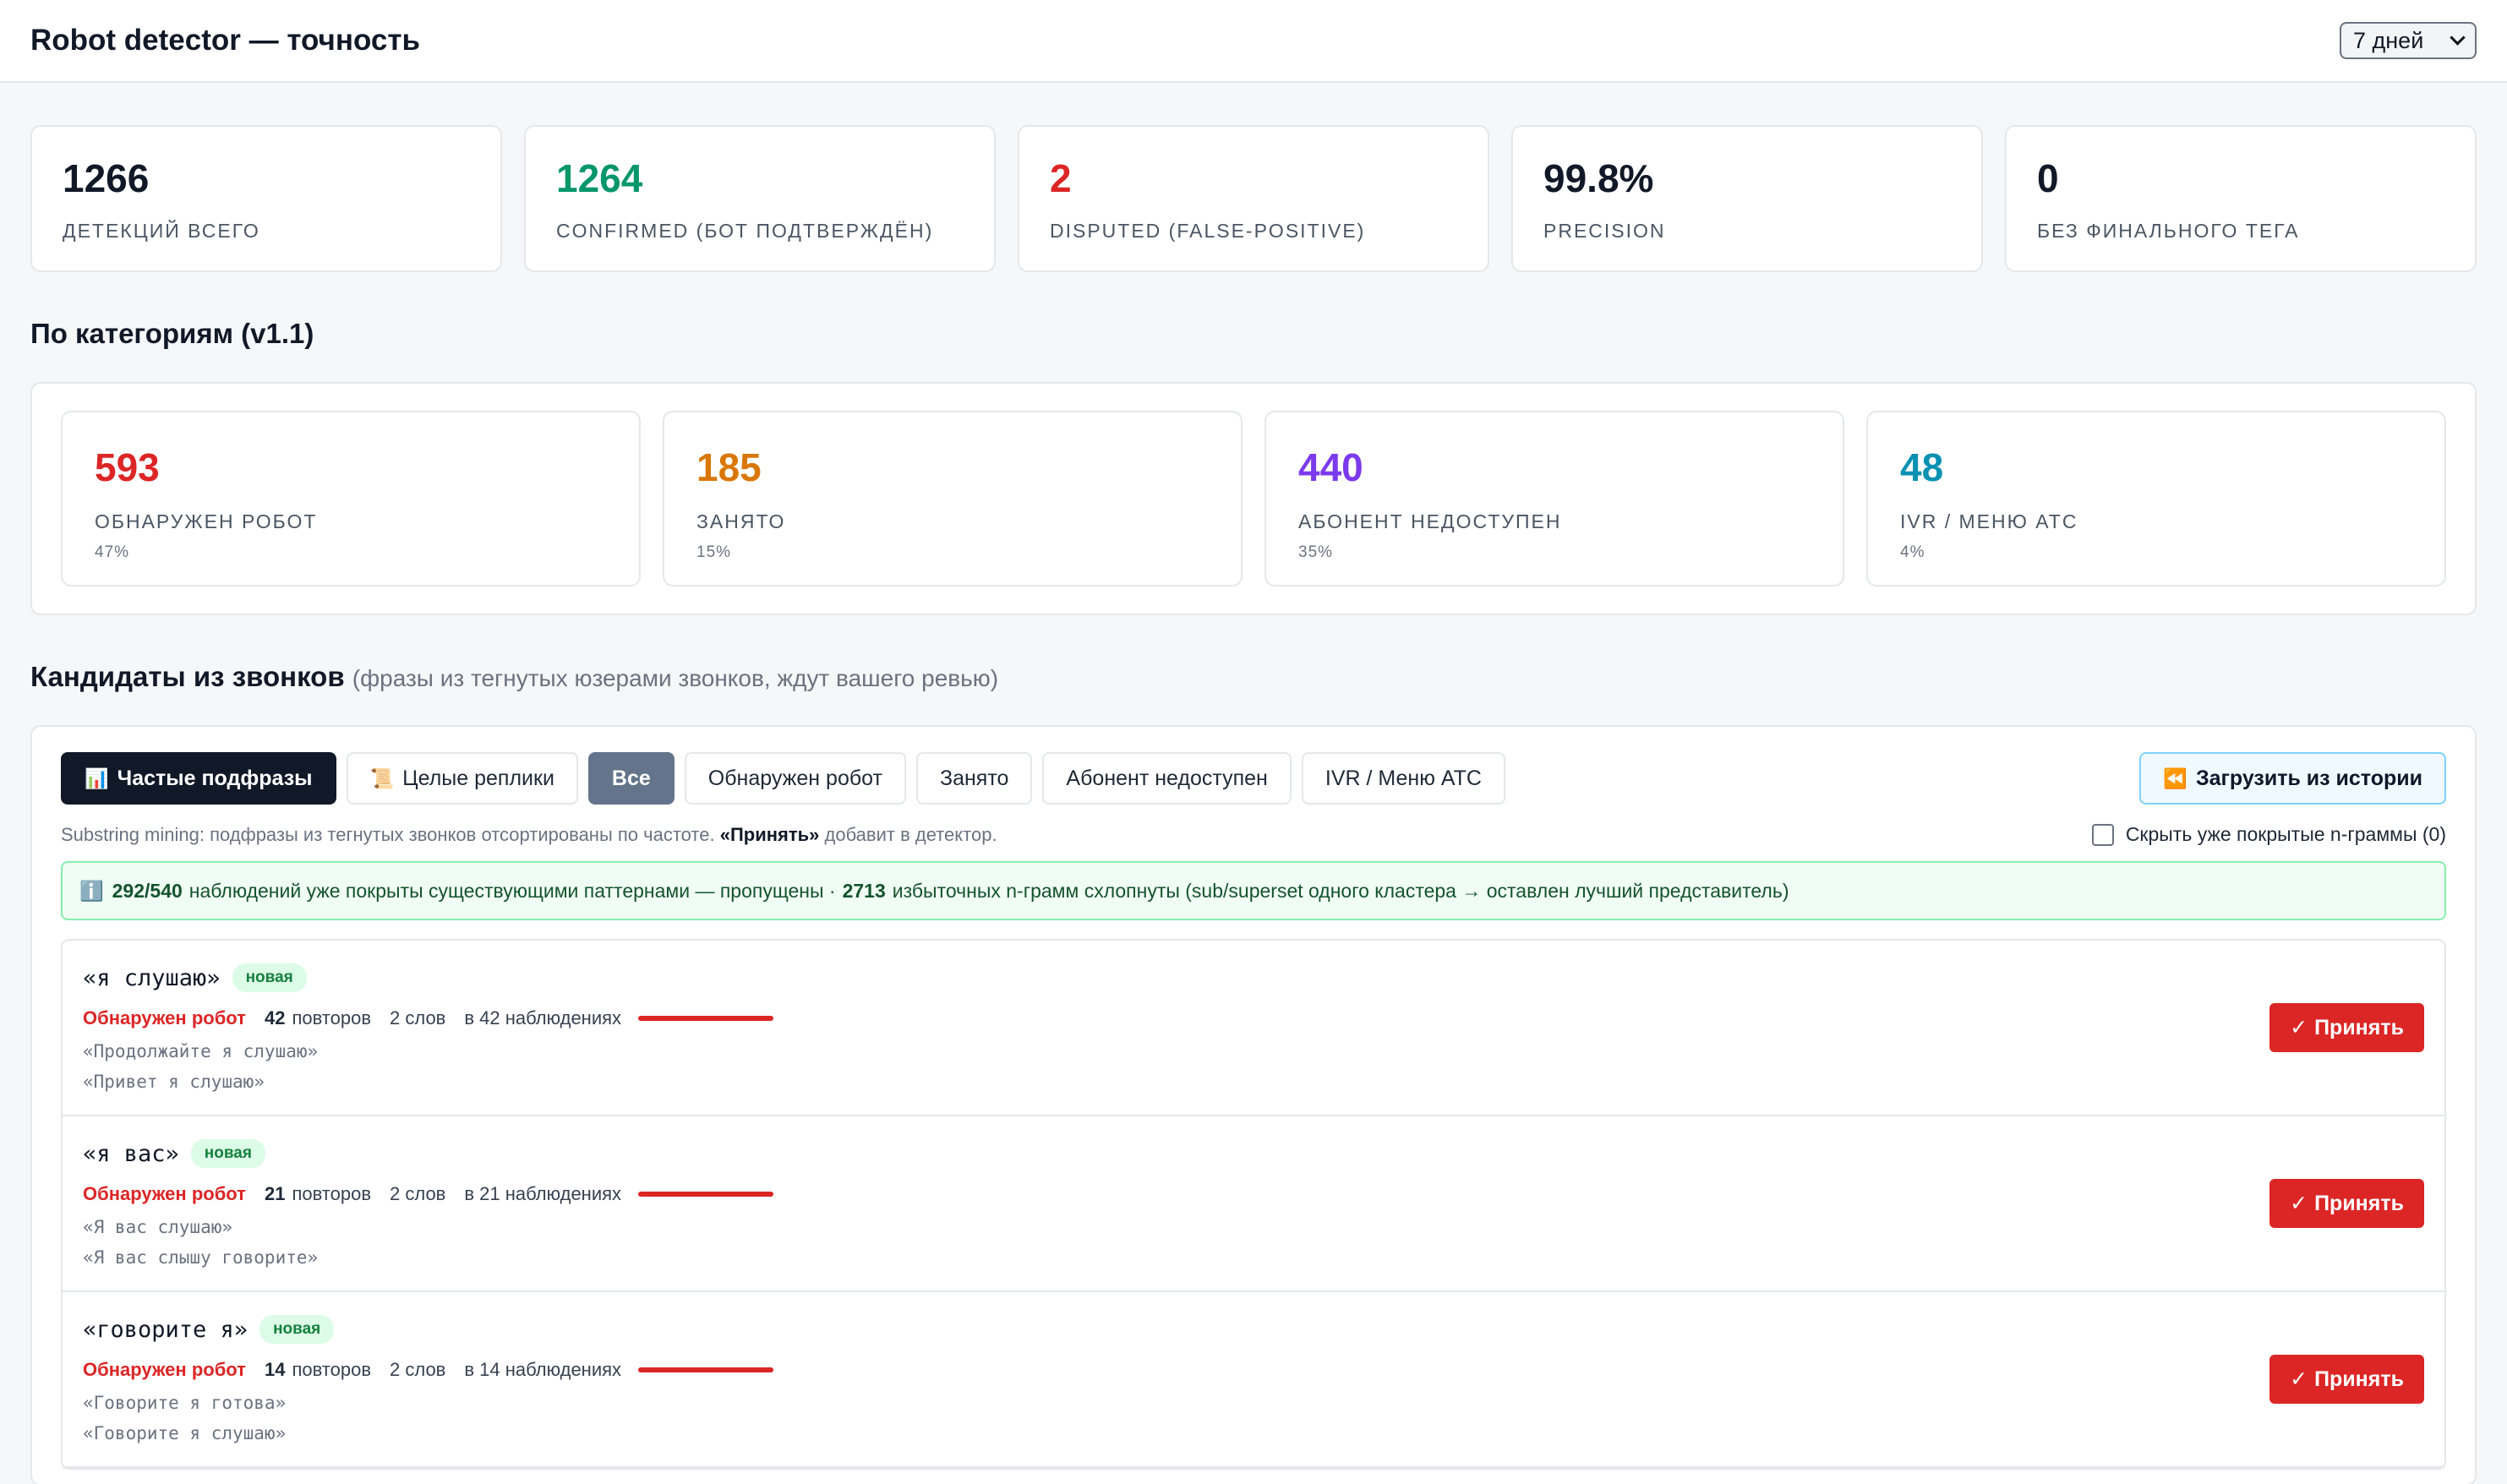  I want to click on tab-frequent-subphrases: 📊 Частые подфразы, so click(199, 779).